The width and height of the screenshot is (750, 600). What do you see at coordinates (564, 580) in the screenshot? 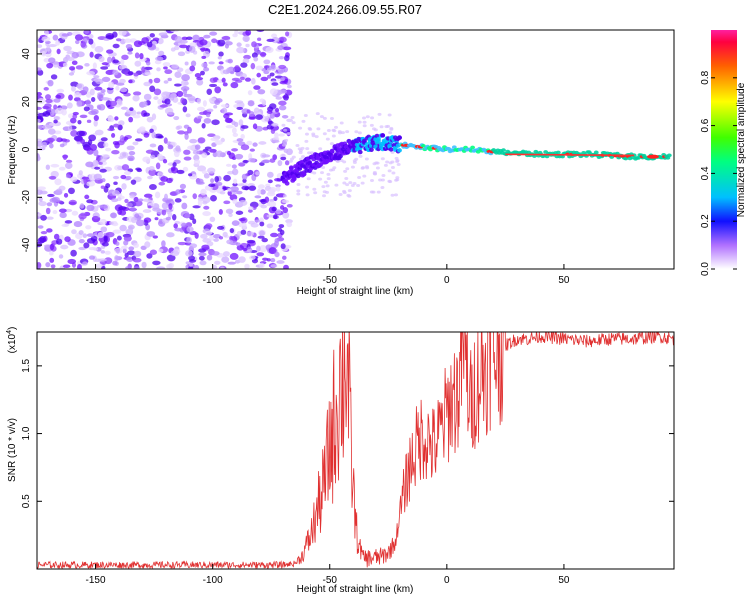
I see `snr-x-tick-label: 50` at bounding box center [564, 580].